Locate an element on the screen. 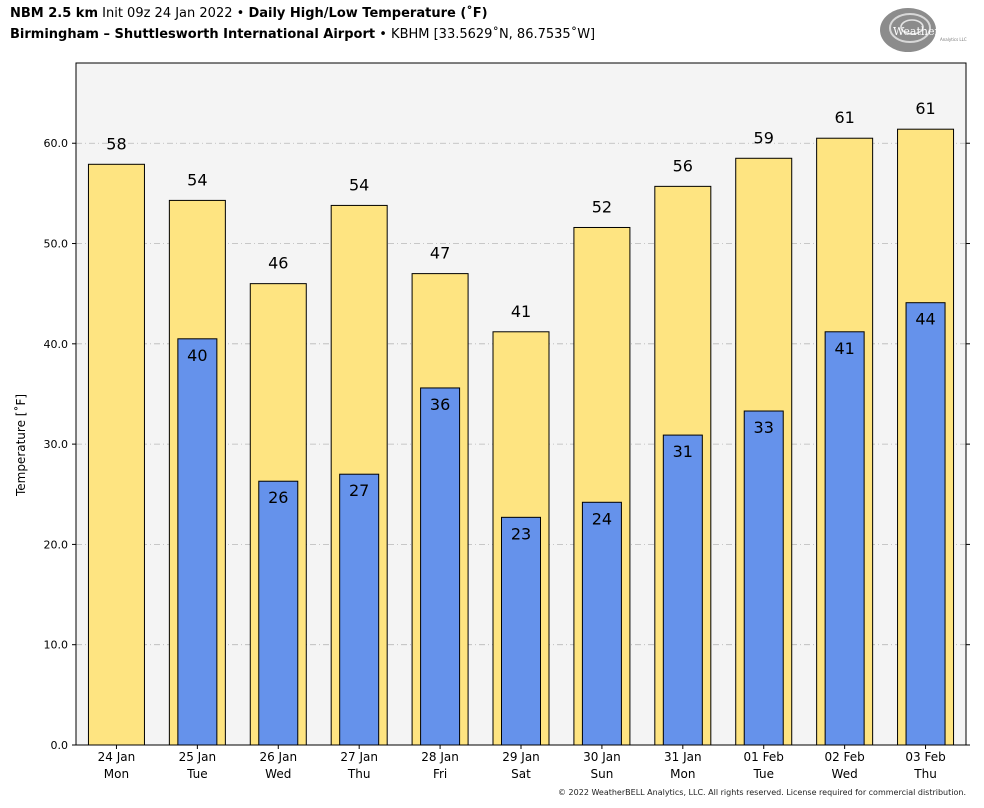 The image size is (984, 808). high-temp-label: 58 is located at coordinates (116, 143).